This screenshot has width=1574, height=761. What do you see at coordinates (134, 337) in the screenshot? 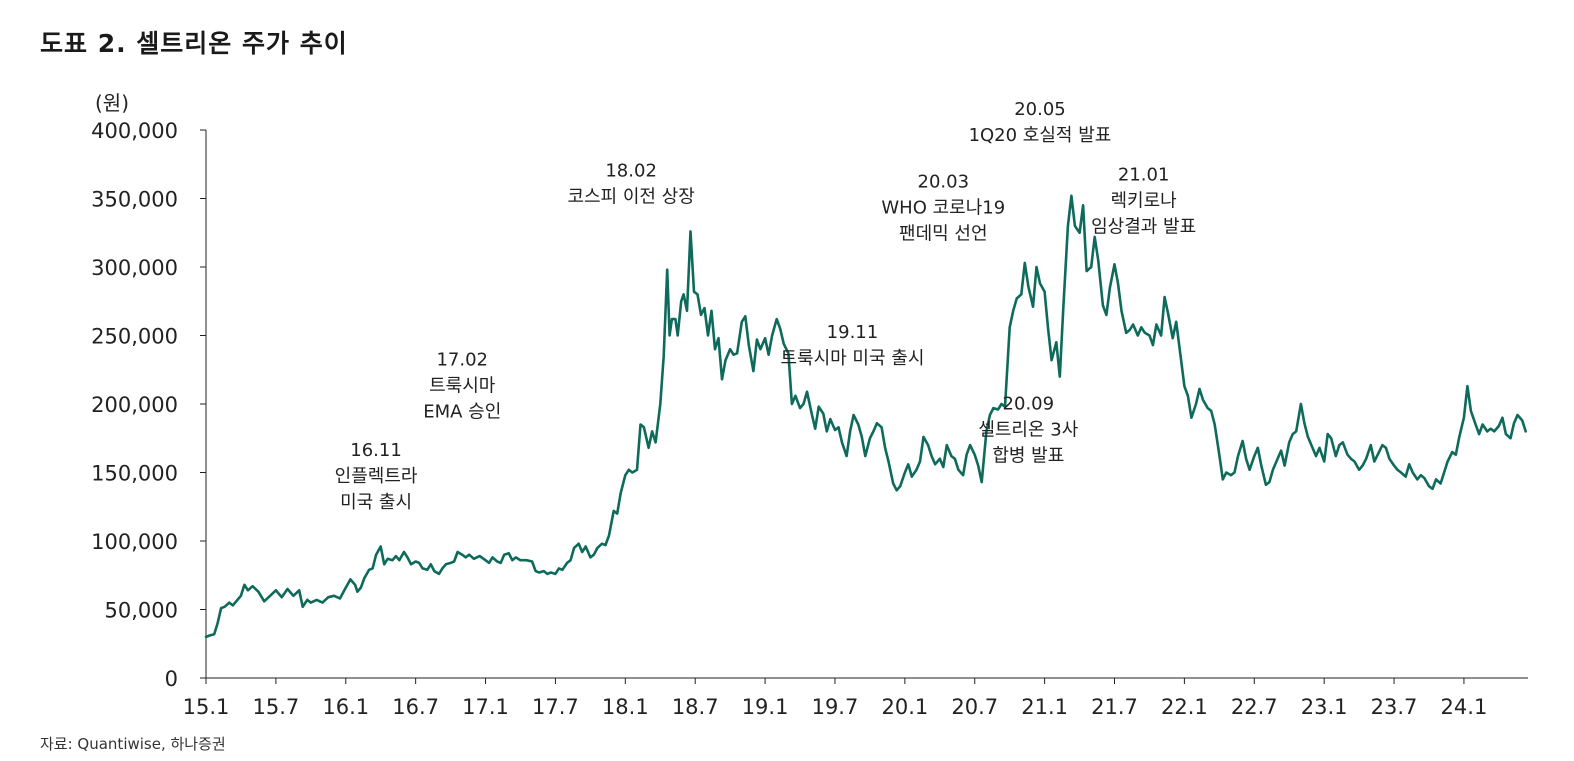
I see `y-tick-label: 250,000` at bounding box center [134, 337].